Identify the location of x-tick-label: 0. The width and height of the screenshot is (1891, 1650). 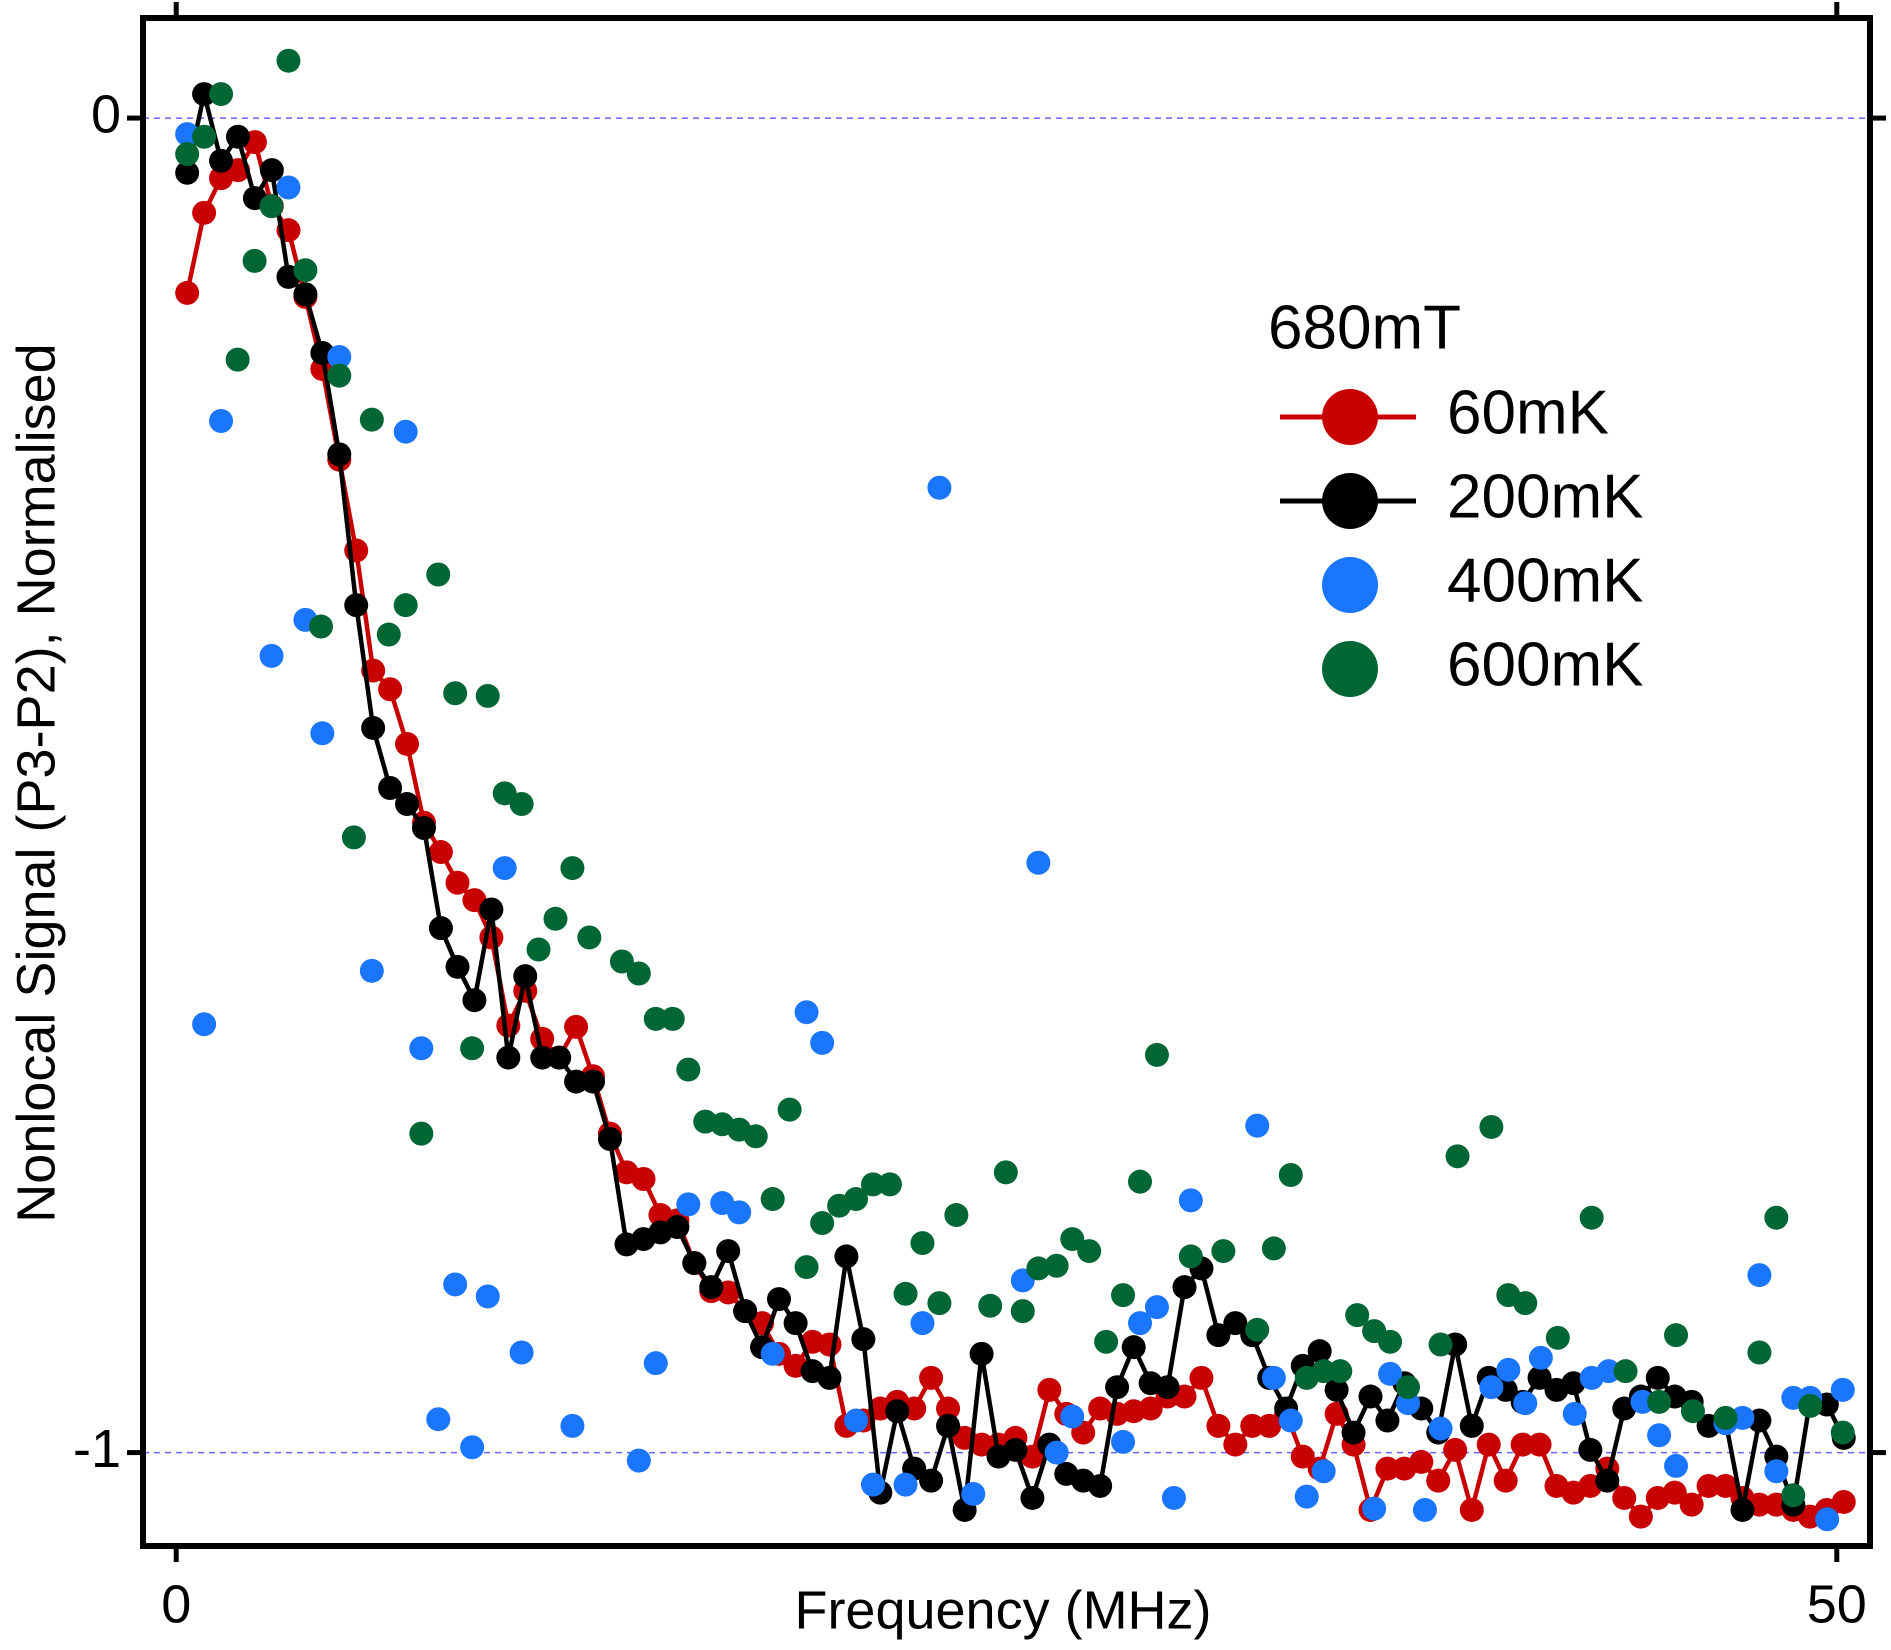
(176, 1604).